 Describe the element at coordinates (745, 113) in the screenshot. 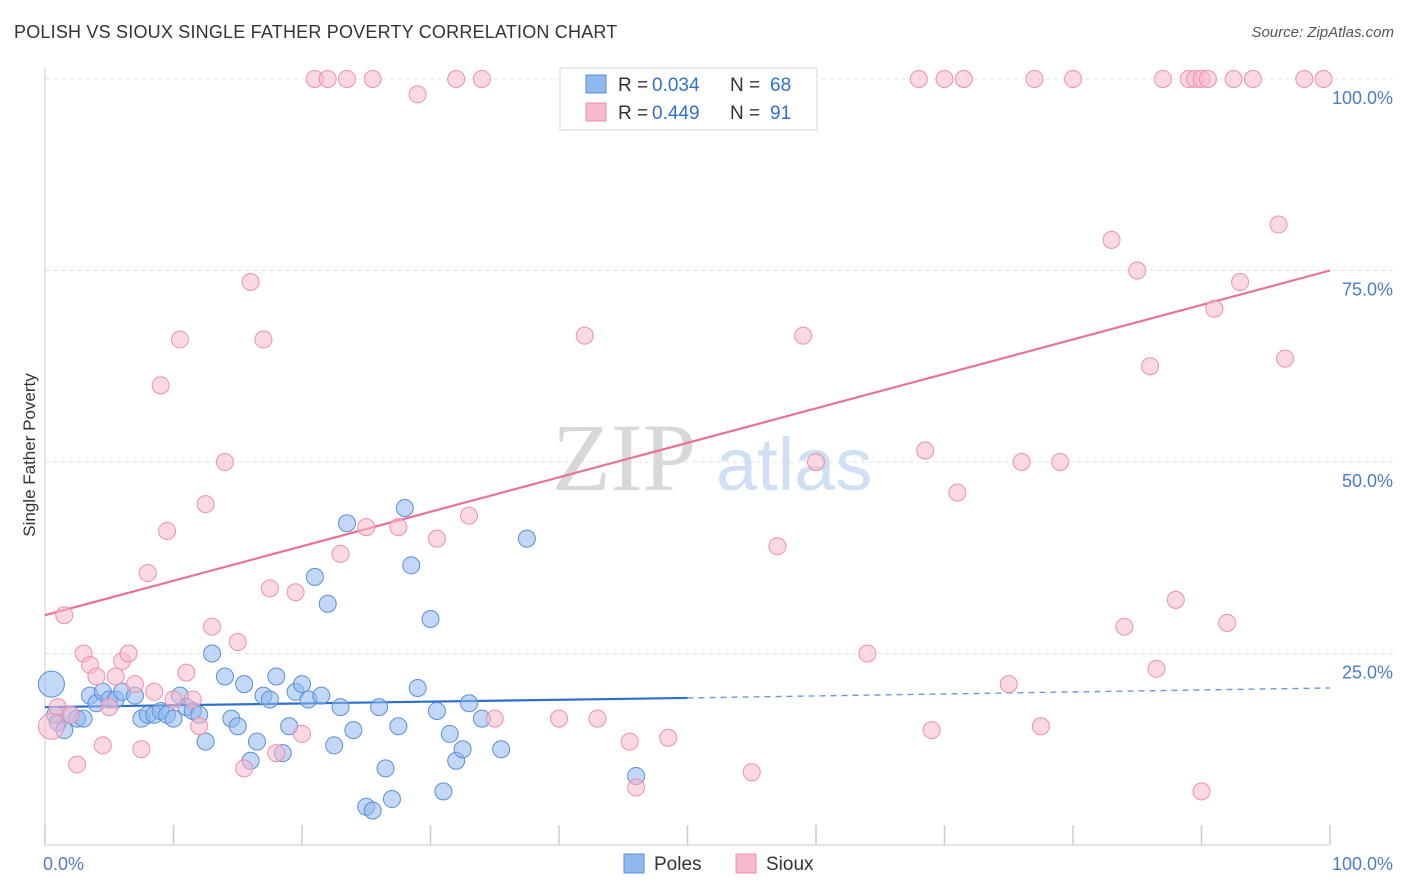

I see `legend-n-label: N =` at that location.